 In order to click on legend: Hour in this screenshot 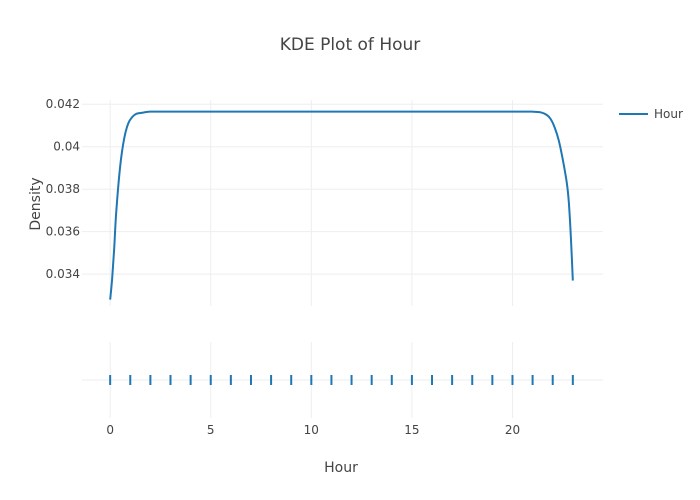, I will do `click(651, 114)`.